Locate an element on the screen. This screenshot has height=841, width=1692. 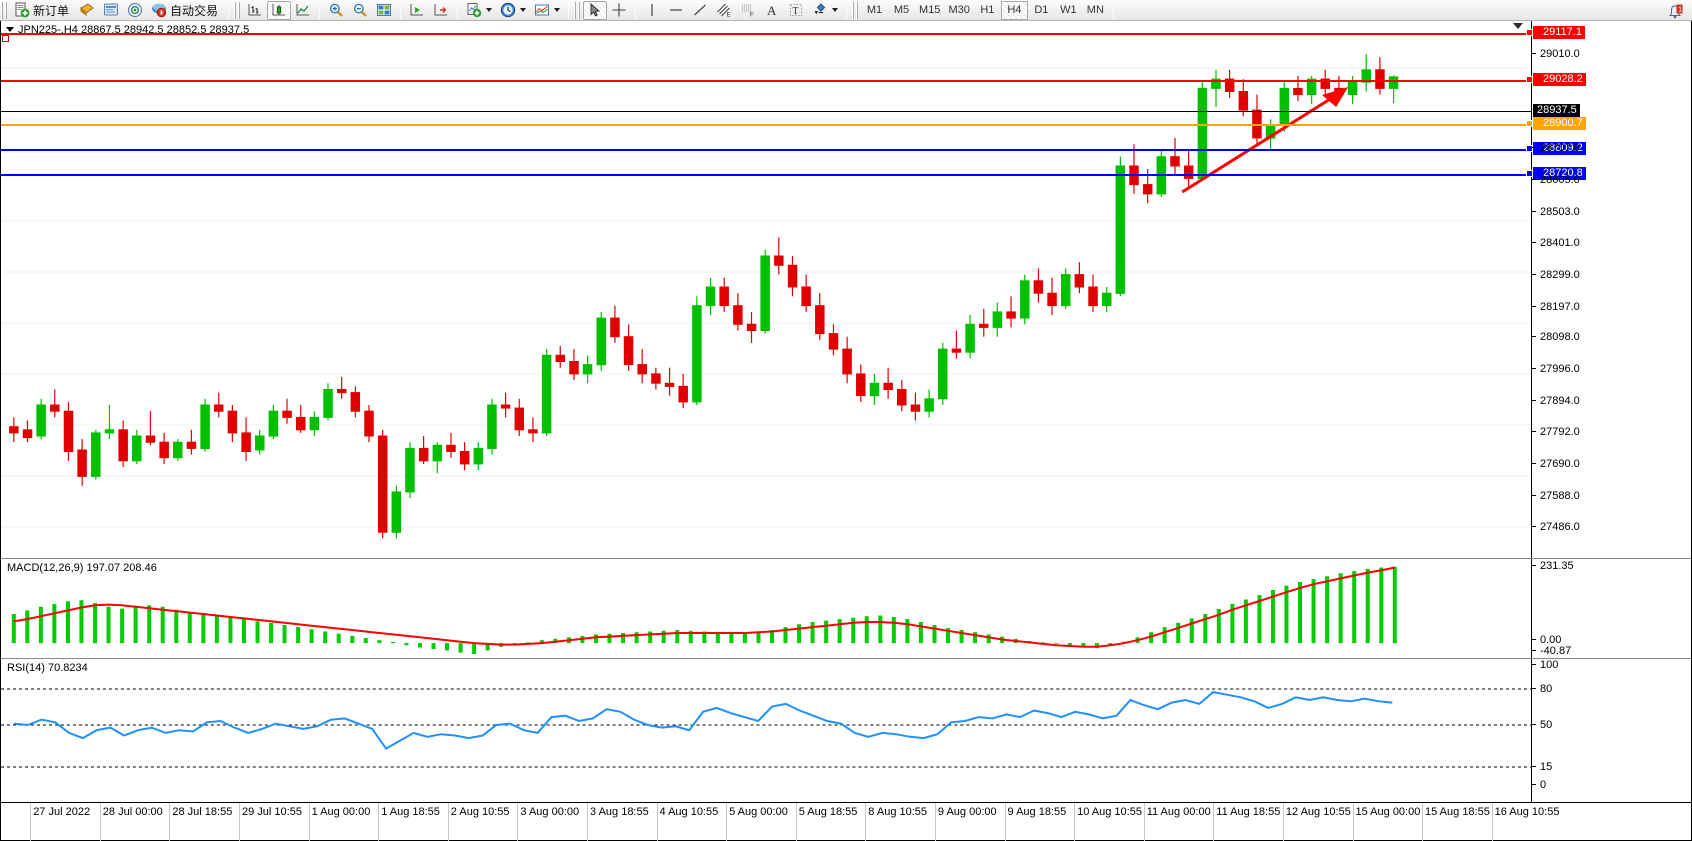
templates-dropdown-arrow is located at coordinates (557, 10).